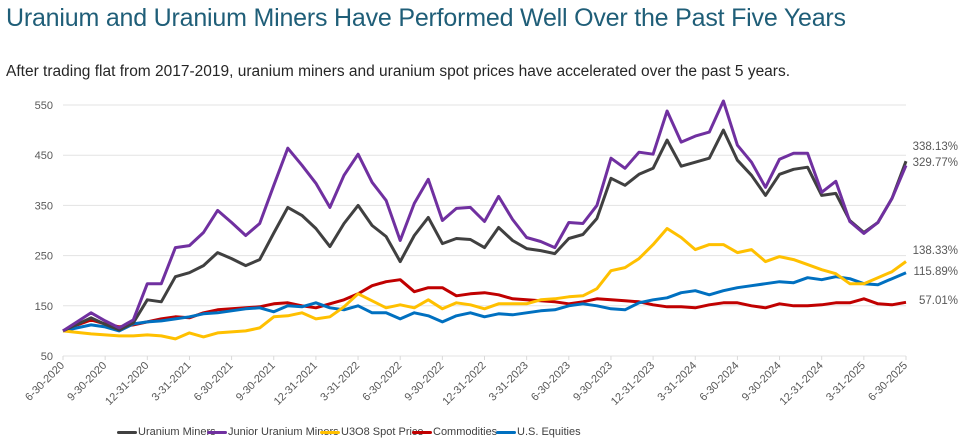  I want to click on x-tick-label: 3-31-2023, so click(509, 382).